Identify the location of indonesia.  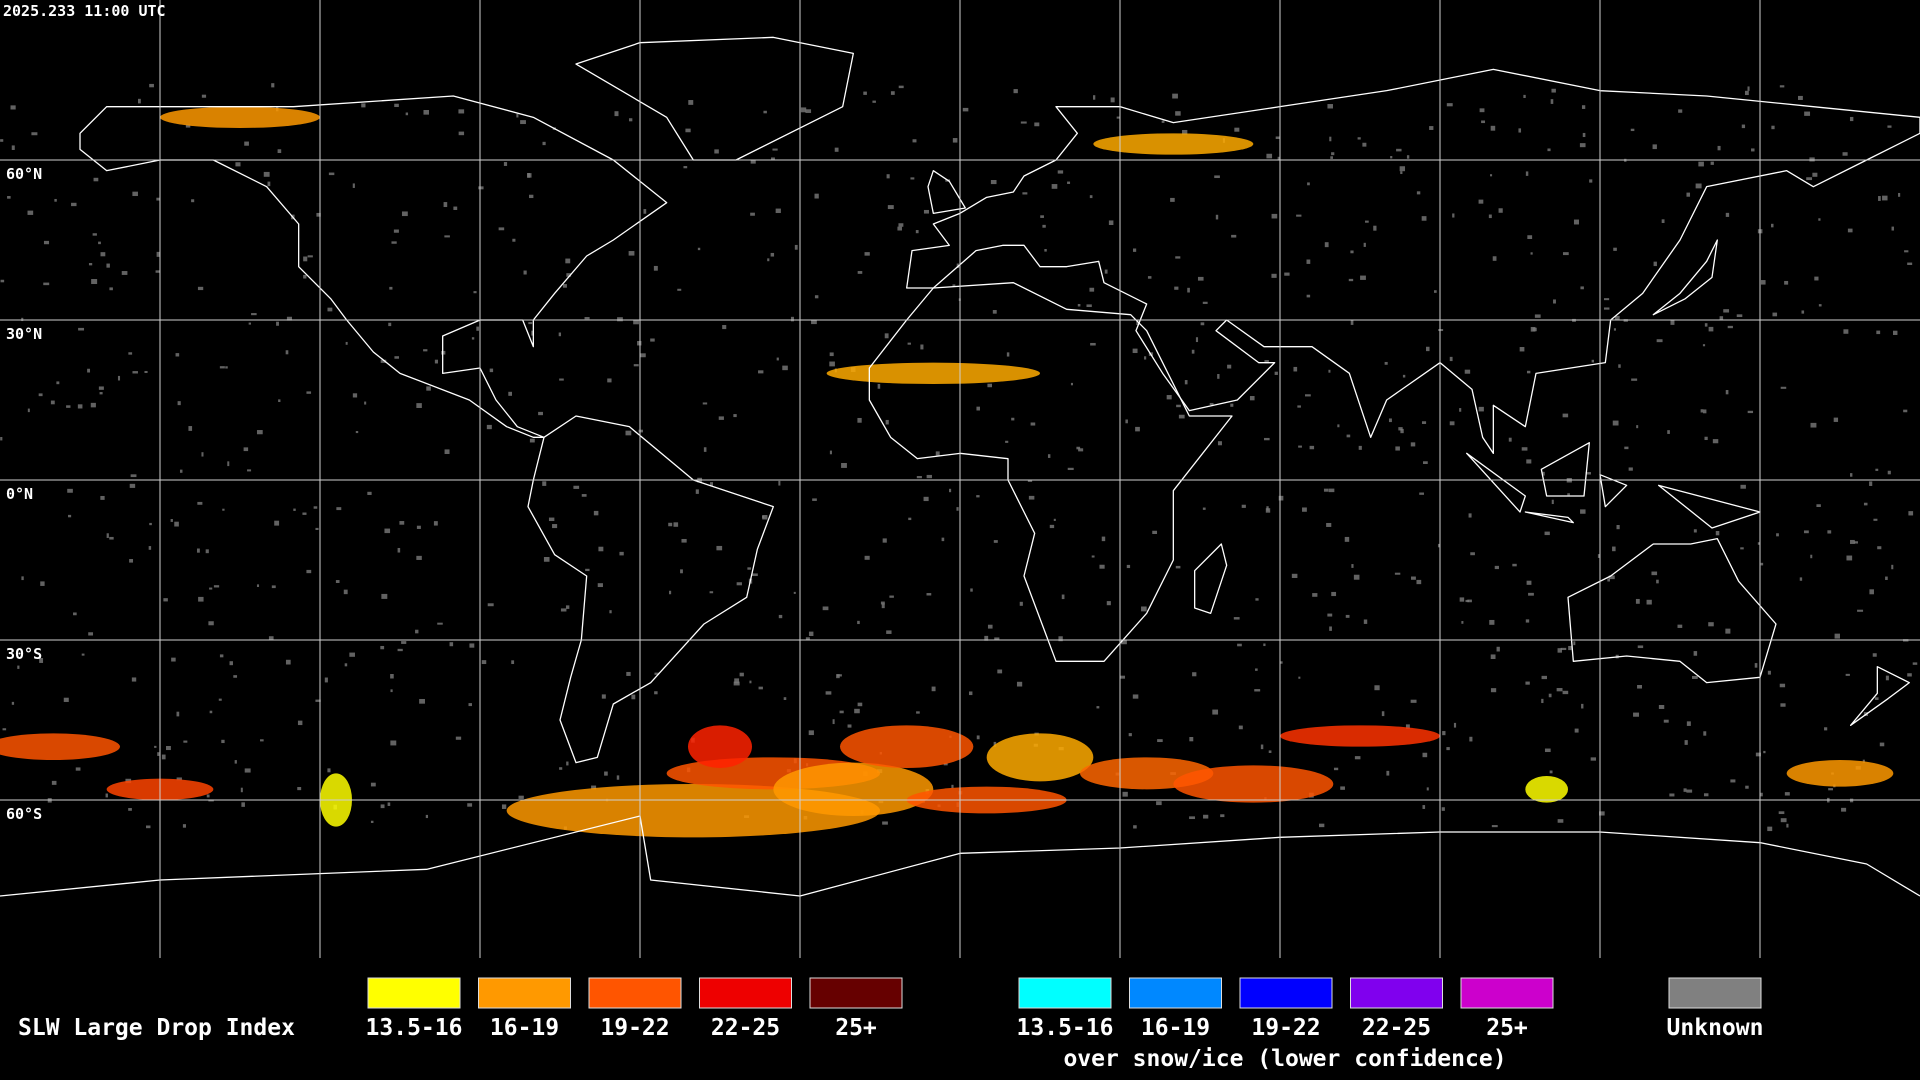
(1613, 485).